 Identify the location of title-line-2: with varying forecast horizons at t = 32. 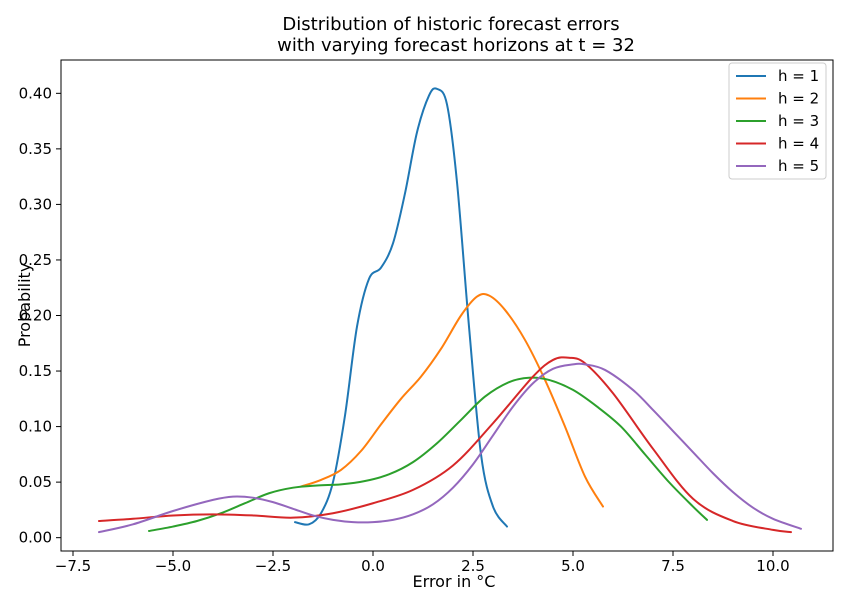
(456, 45).